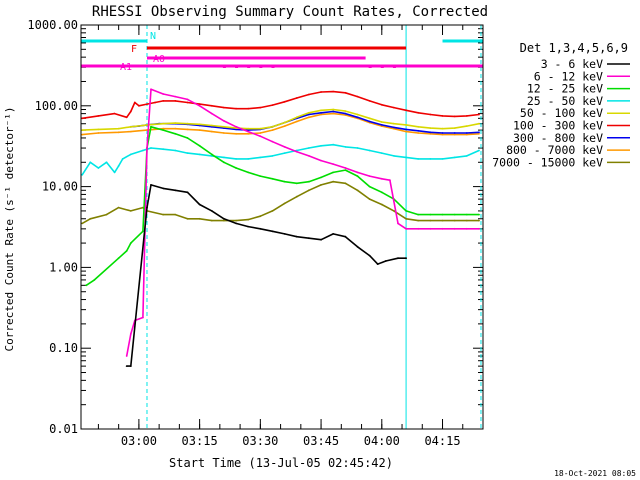 This screenshot has width=640, height=480. Describe the element at coordinates (568, 76) in the screenshot. I see `legend-label-1: 6 - 12 keV` at that location.